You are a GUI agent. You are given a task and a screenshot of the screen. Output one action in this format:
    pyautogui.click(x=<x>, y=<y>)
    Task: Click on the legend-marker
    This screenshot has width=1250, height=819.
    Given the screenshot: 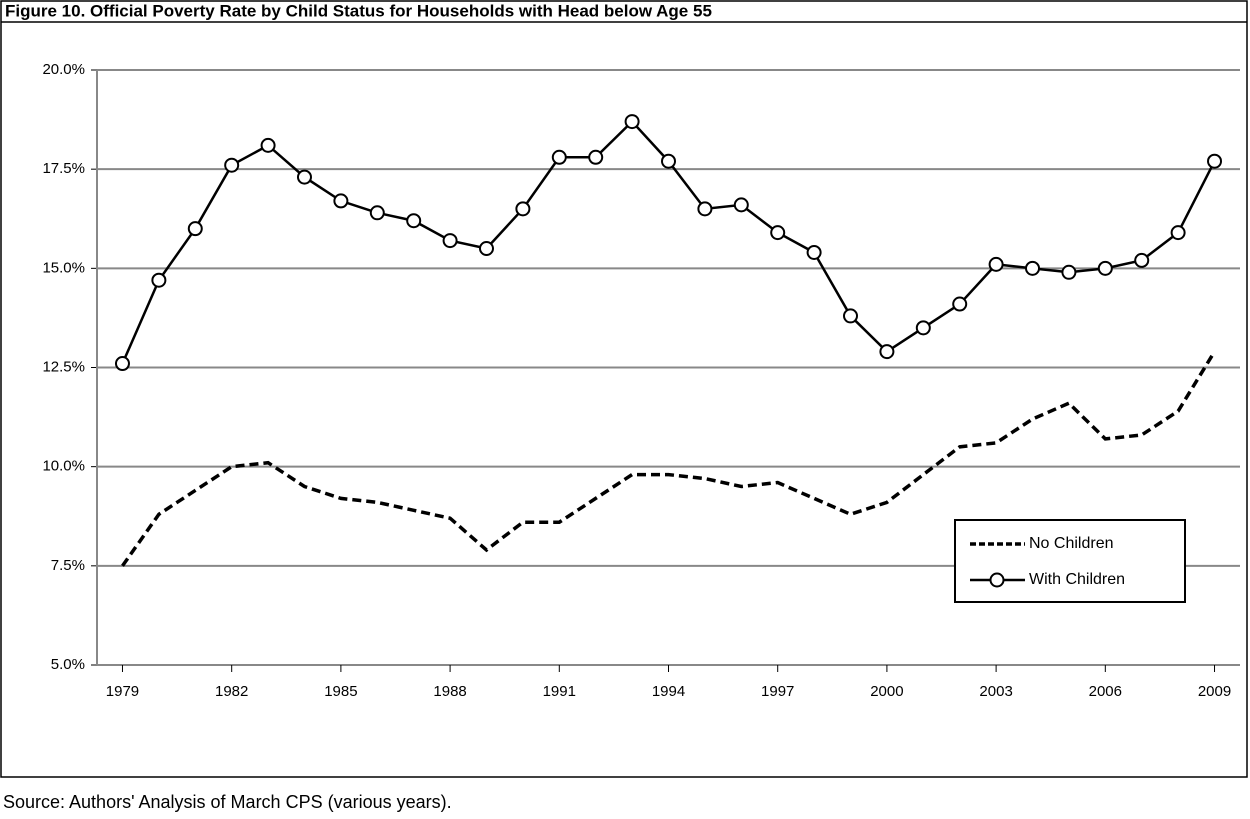 What is the action you would take?
    pyautogui.click(x=997, y=580)
    